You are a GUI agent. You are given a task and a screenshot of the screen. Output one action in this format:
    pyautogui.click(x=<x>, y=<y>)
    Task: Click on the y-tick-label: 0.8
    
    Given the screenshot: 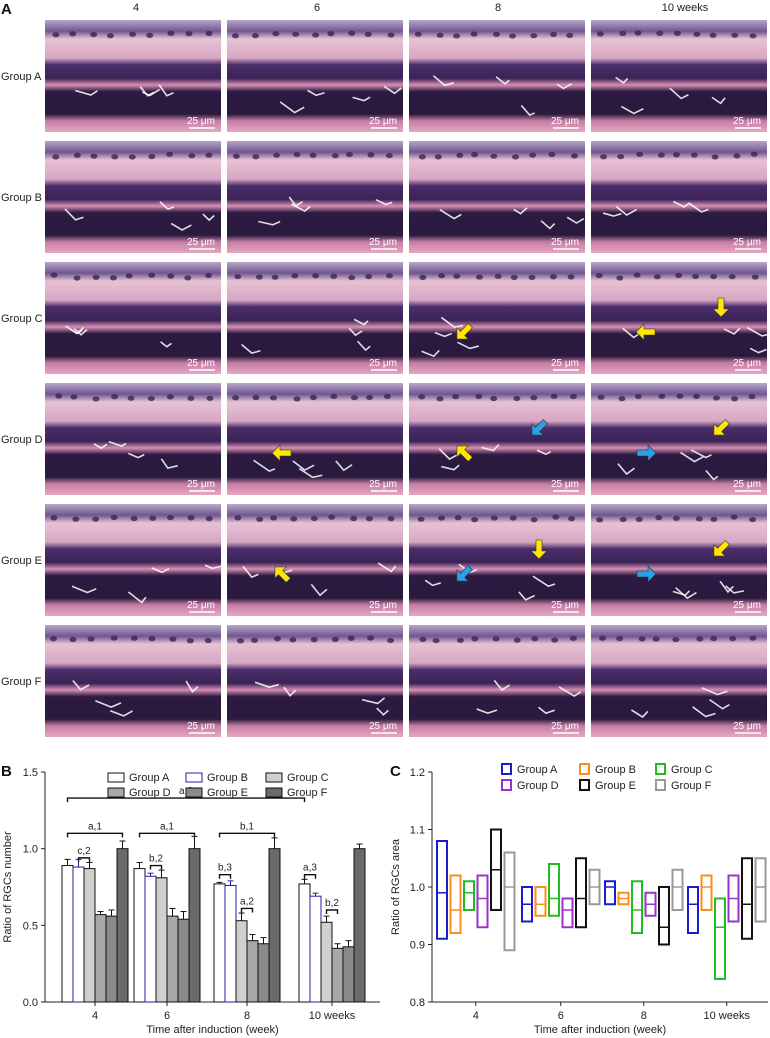 What is the action you would take?
    pyautogui.click(x=417, y=1003)
    